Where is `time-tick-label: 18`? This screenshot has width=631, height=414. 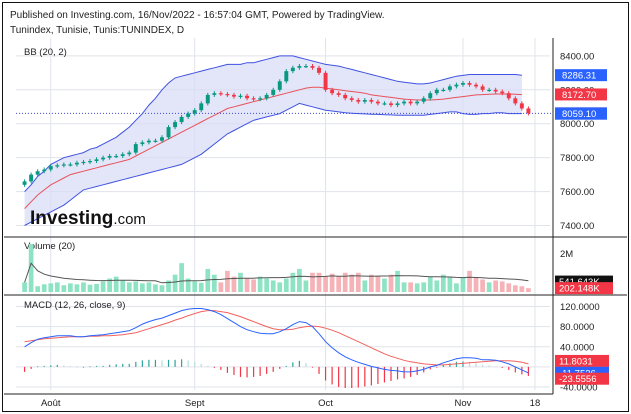 time-tick-label: 18 is located at coordinates (535, 403).